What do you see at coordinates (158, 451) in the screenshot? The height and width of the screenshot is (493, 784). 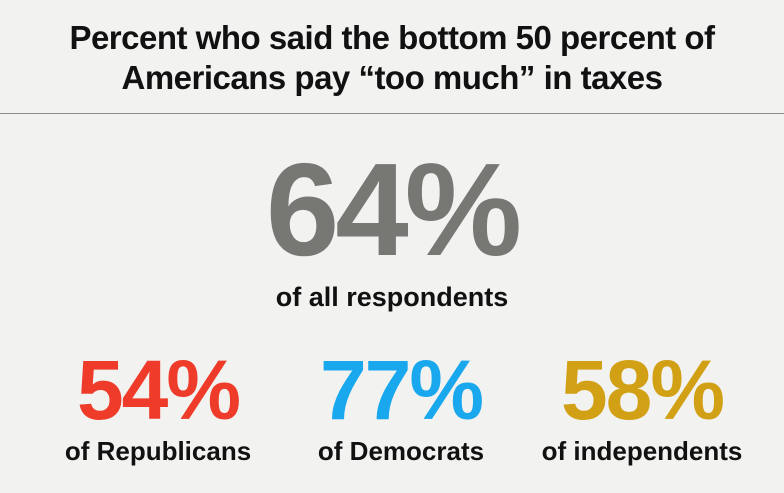 I see `republicans-label: of Republicans` at bounding box center [158, 451].